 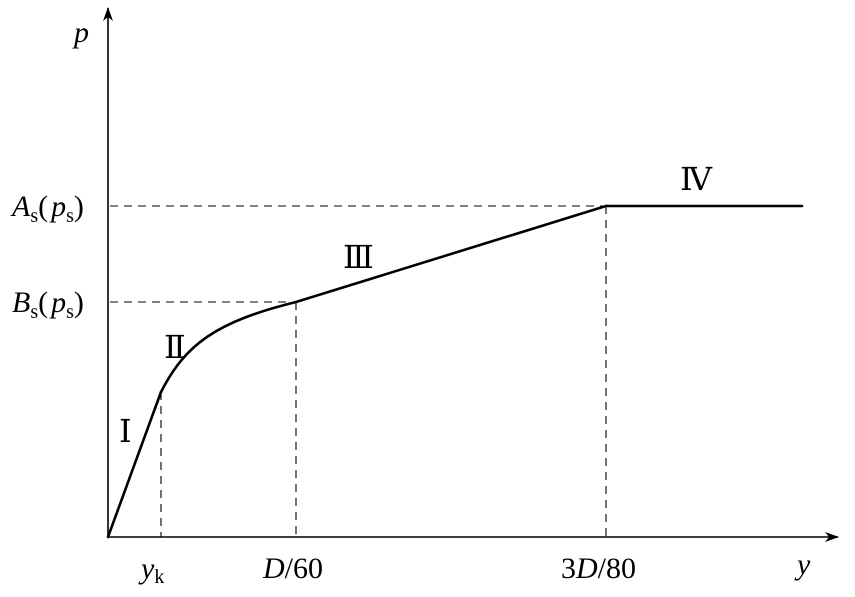 I want to click on tick-d60-label: D/60, so click(x=292, y=568).